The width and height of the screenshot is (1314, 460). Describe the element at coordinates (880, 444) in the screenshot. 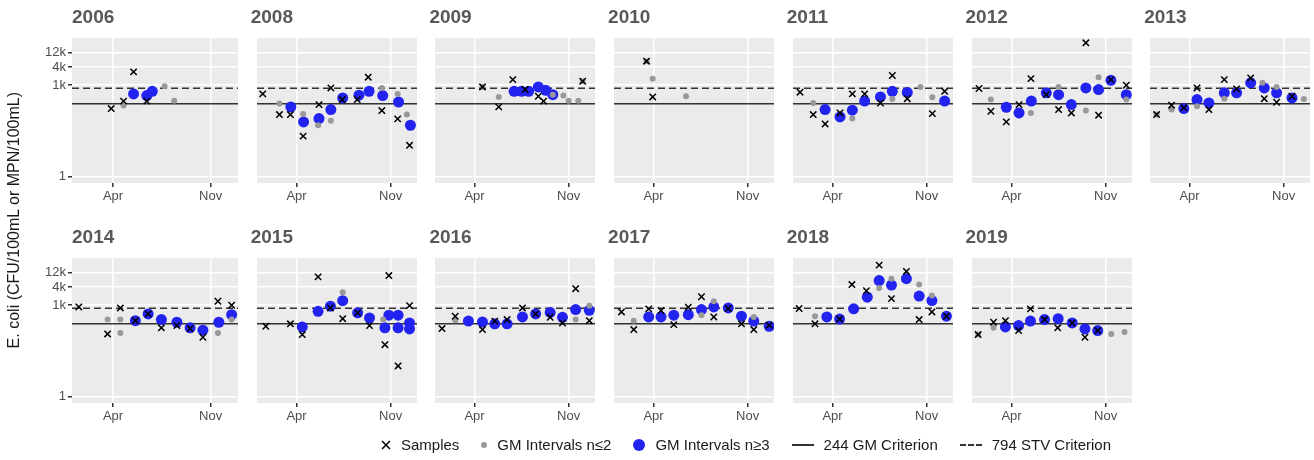

I see `legend-label: 244 GM Criterion` at that location.